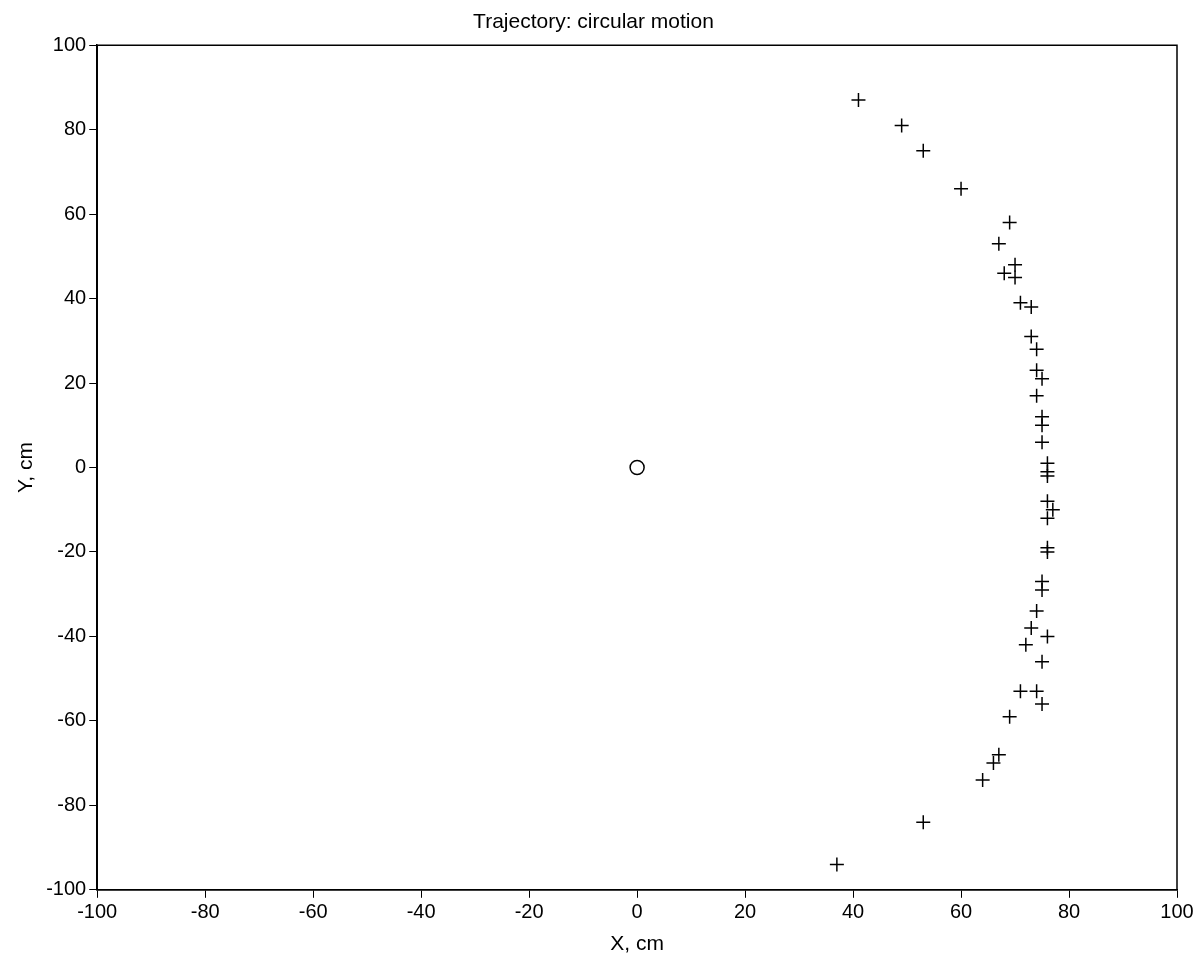  I want to click on y-tick-label: -20, so click(72, 550).